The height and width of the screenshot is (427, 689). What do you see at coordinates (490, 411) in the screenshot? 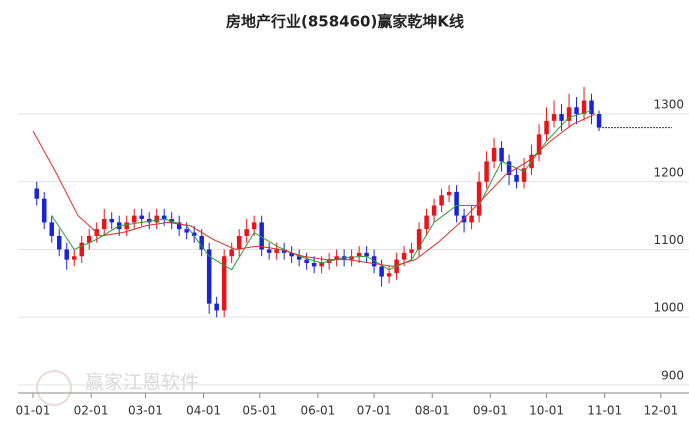
I see `x-tick-label: 09-01` at bounding box center [490, 411].